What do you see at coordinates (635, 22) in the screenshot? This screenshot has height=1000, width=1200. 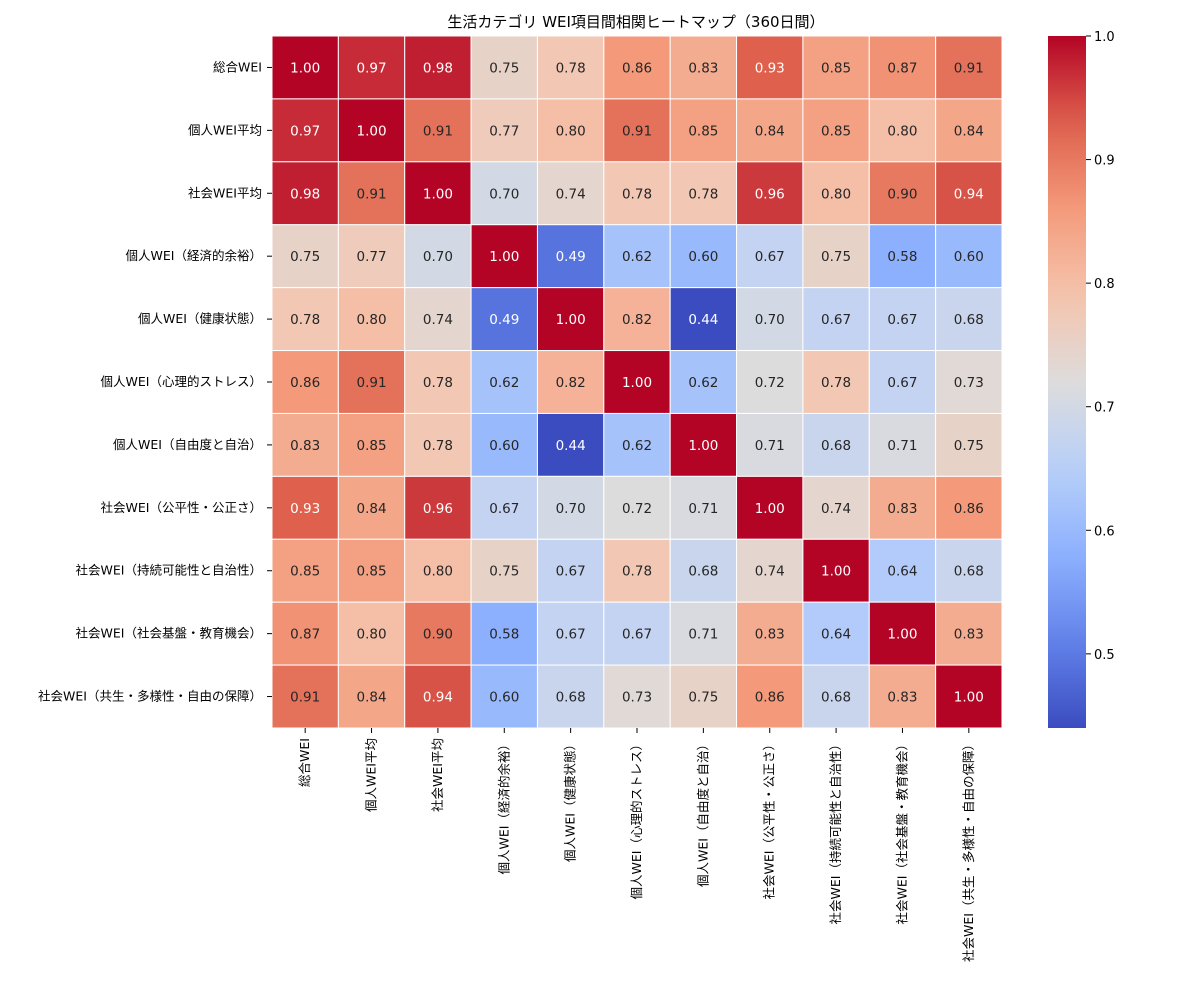 I see `chart-title: 生活カテゴリ WEI項目間相関ヒートマップ（360日間）` at bounding box center [635, 22].